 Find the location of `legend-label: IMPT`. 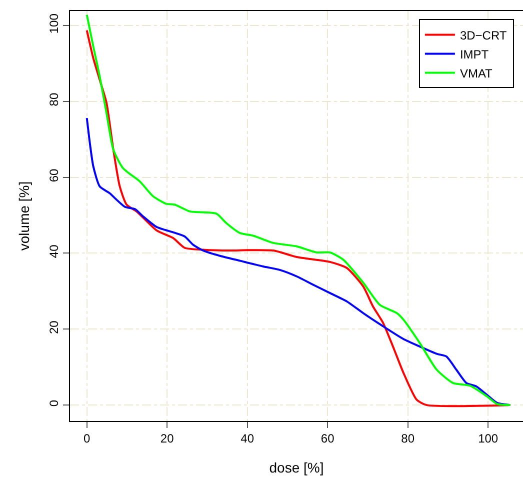

legend-label: IMPT is located at coordinates (475, 54).